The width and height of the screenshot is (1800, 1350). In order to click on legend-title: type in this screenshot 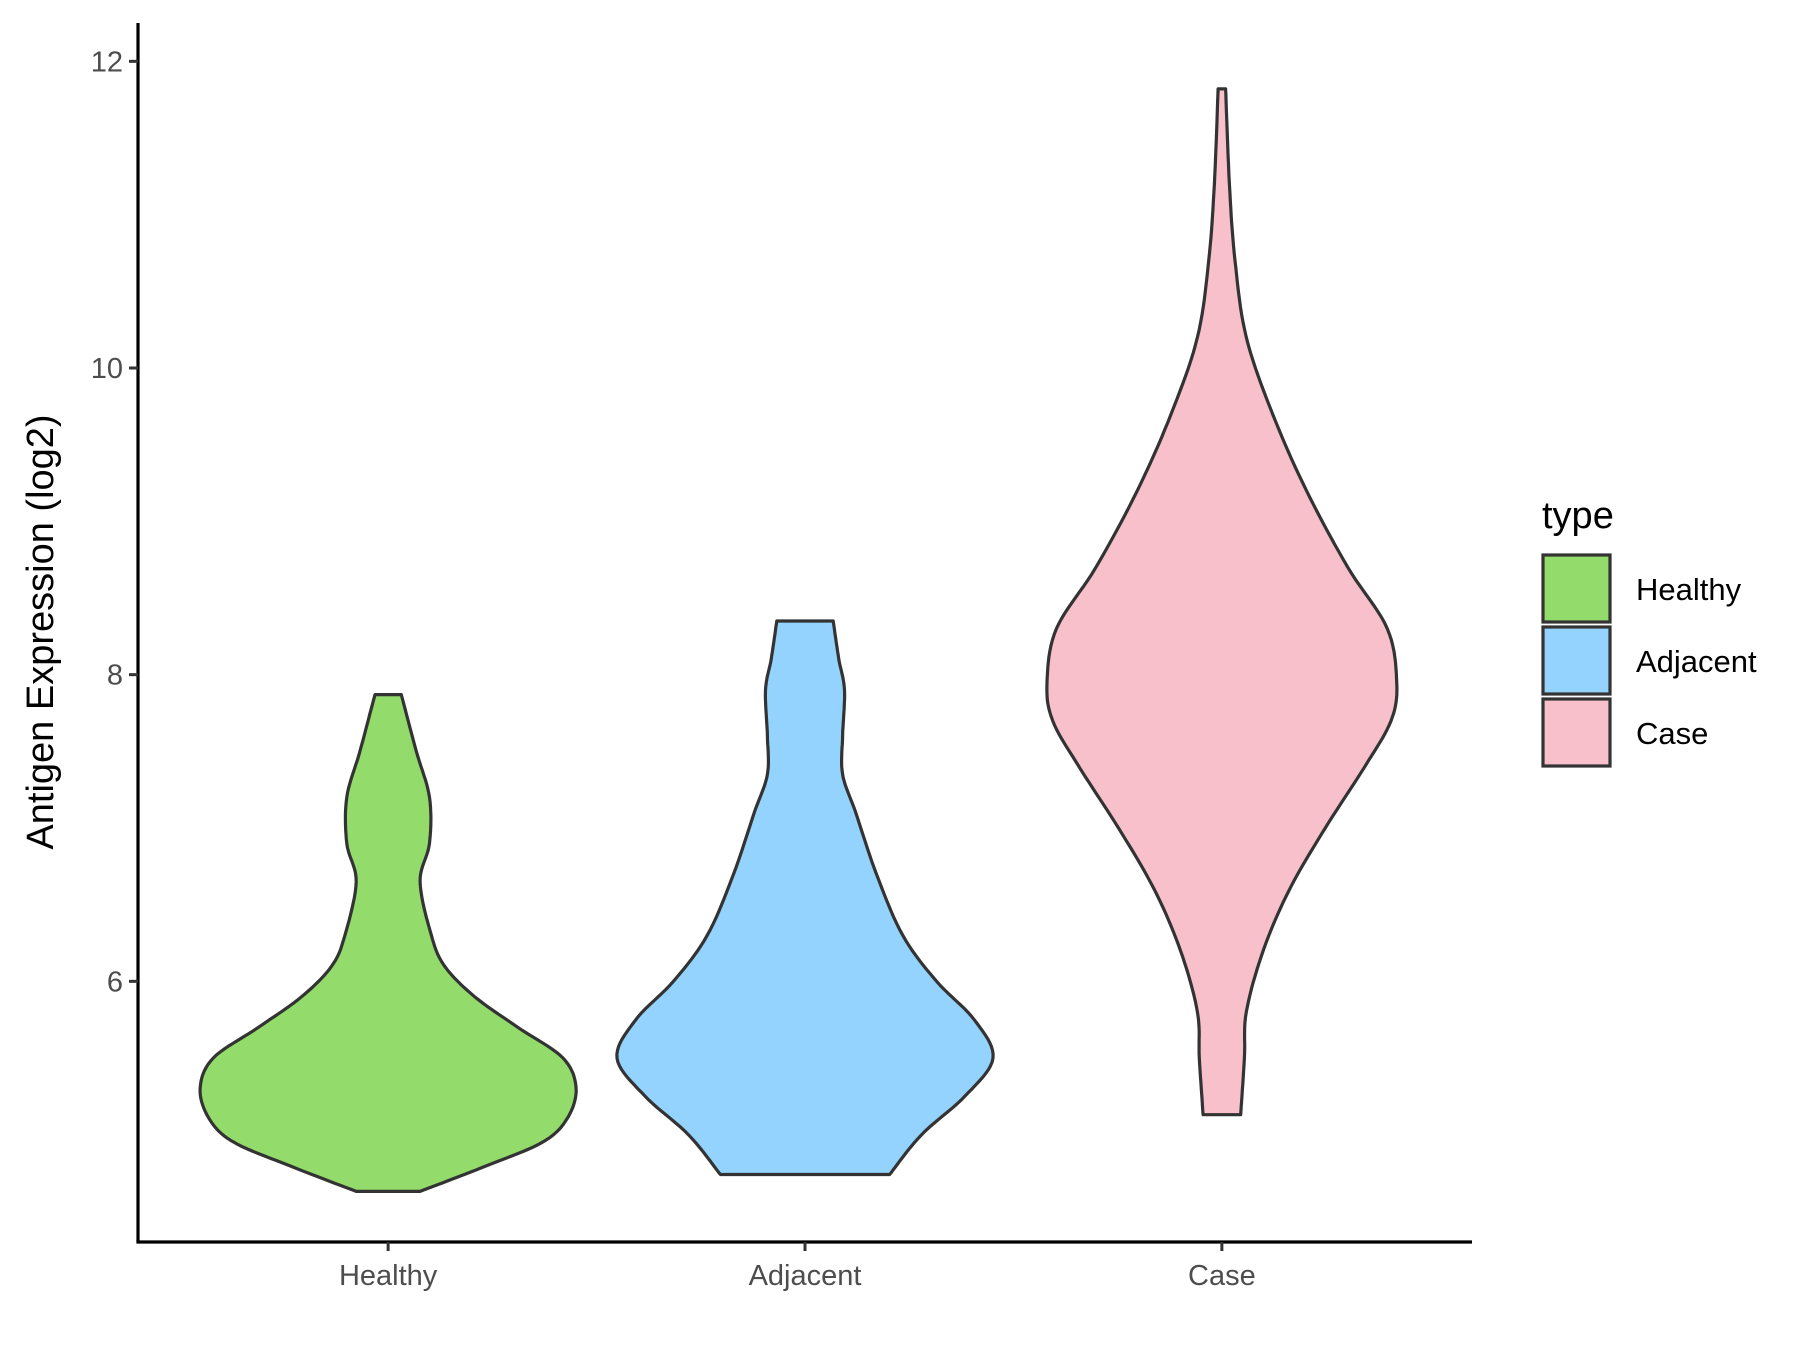, I will do `click(1578, 516)`.